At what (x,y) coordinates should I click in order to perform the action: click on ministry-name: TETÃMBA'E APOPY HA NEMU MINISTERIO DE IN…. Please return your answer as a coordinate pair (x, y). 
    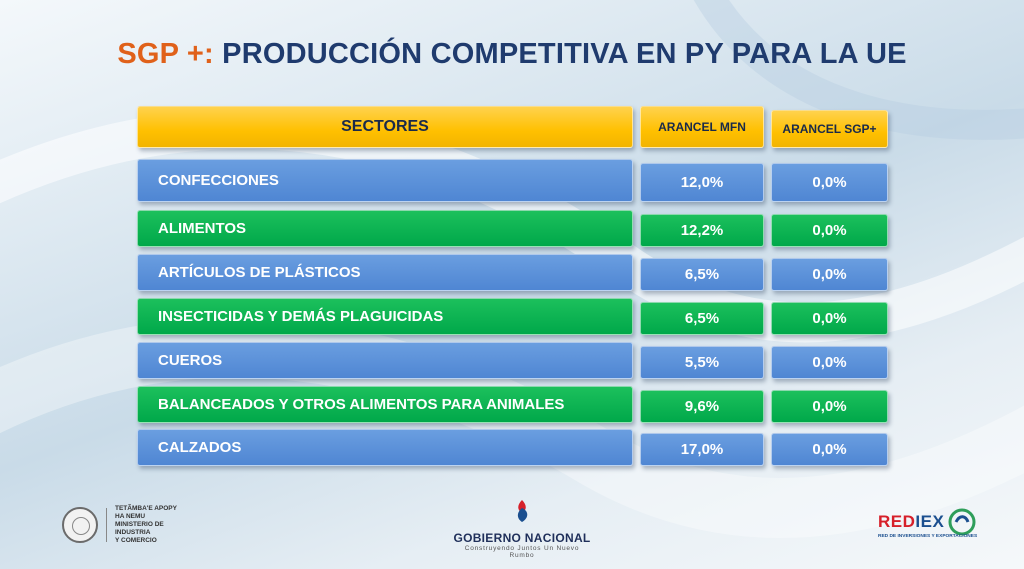
    Looking at the image, I should click on (155, 525).